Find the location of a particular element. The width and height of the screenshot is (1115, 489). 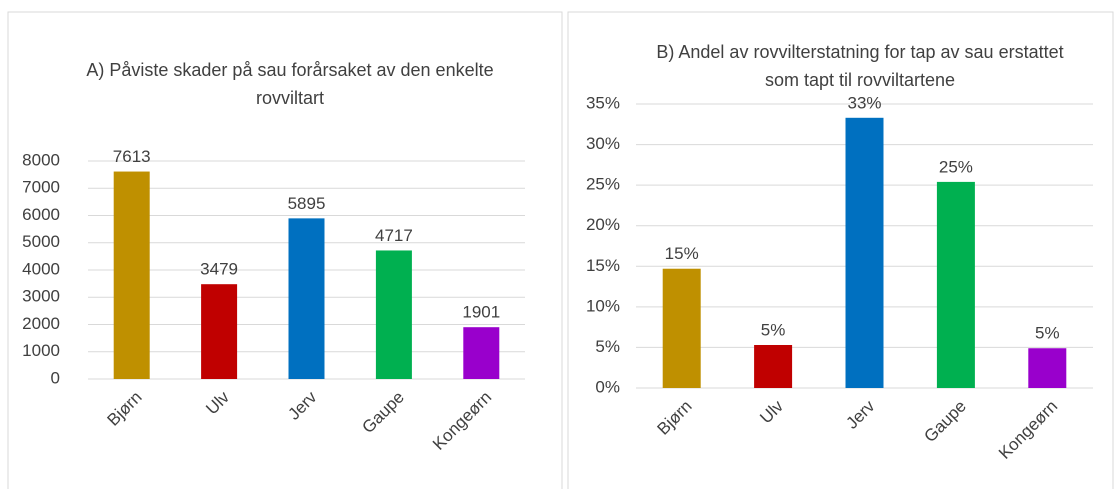

y-tick-label: 6000 is located at coordinates (41, 214).